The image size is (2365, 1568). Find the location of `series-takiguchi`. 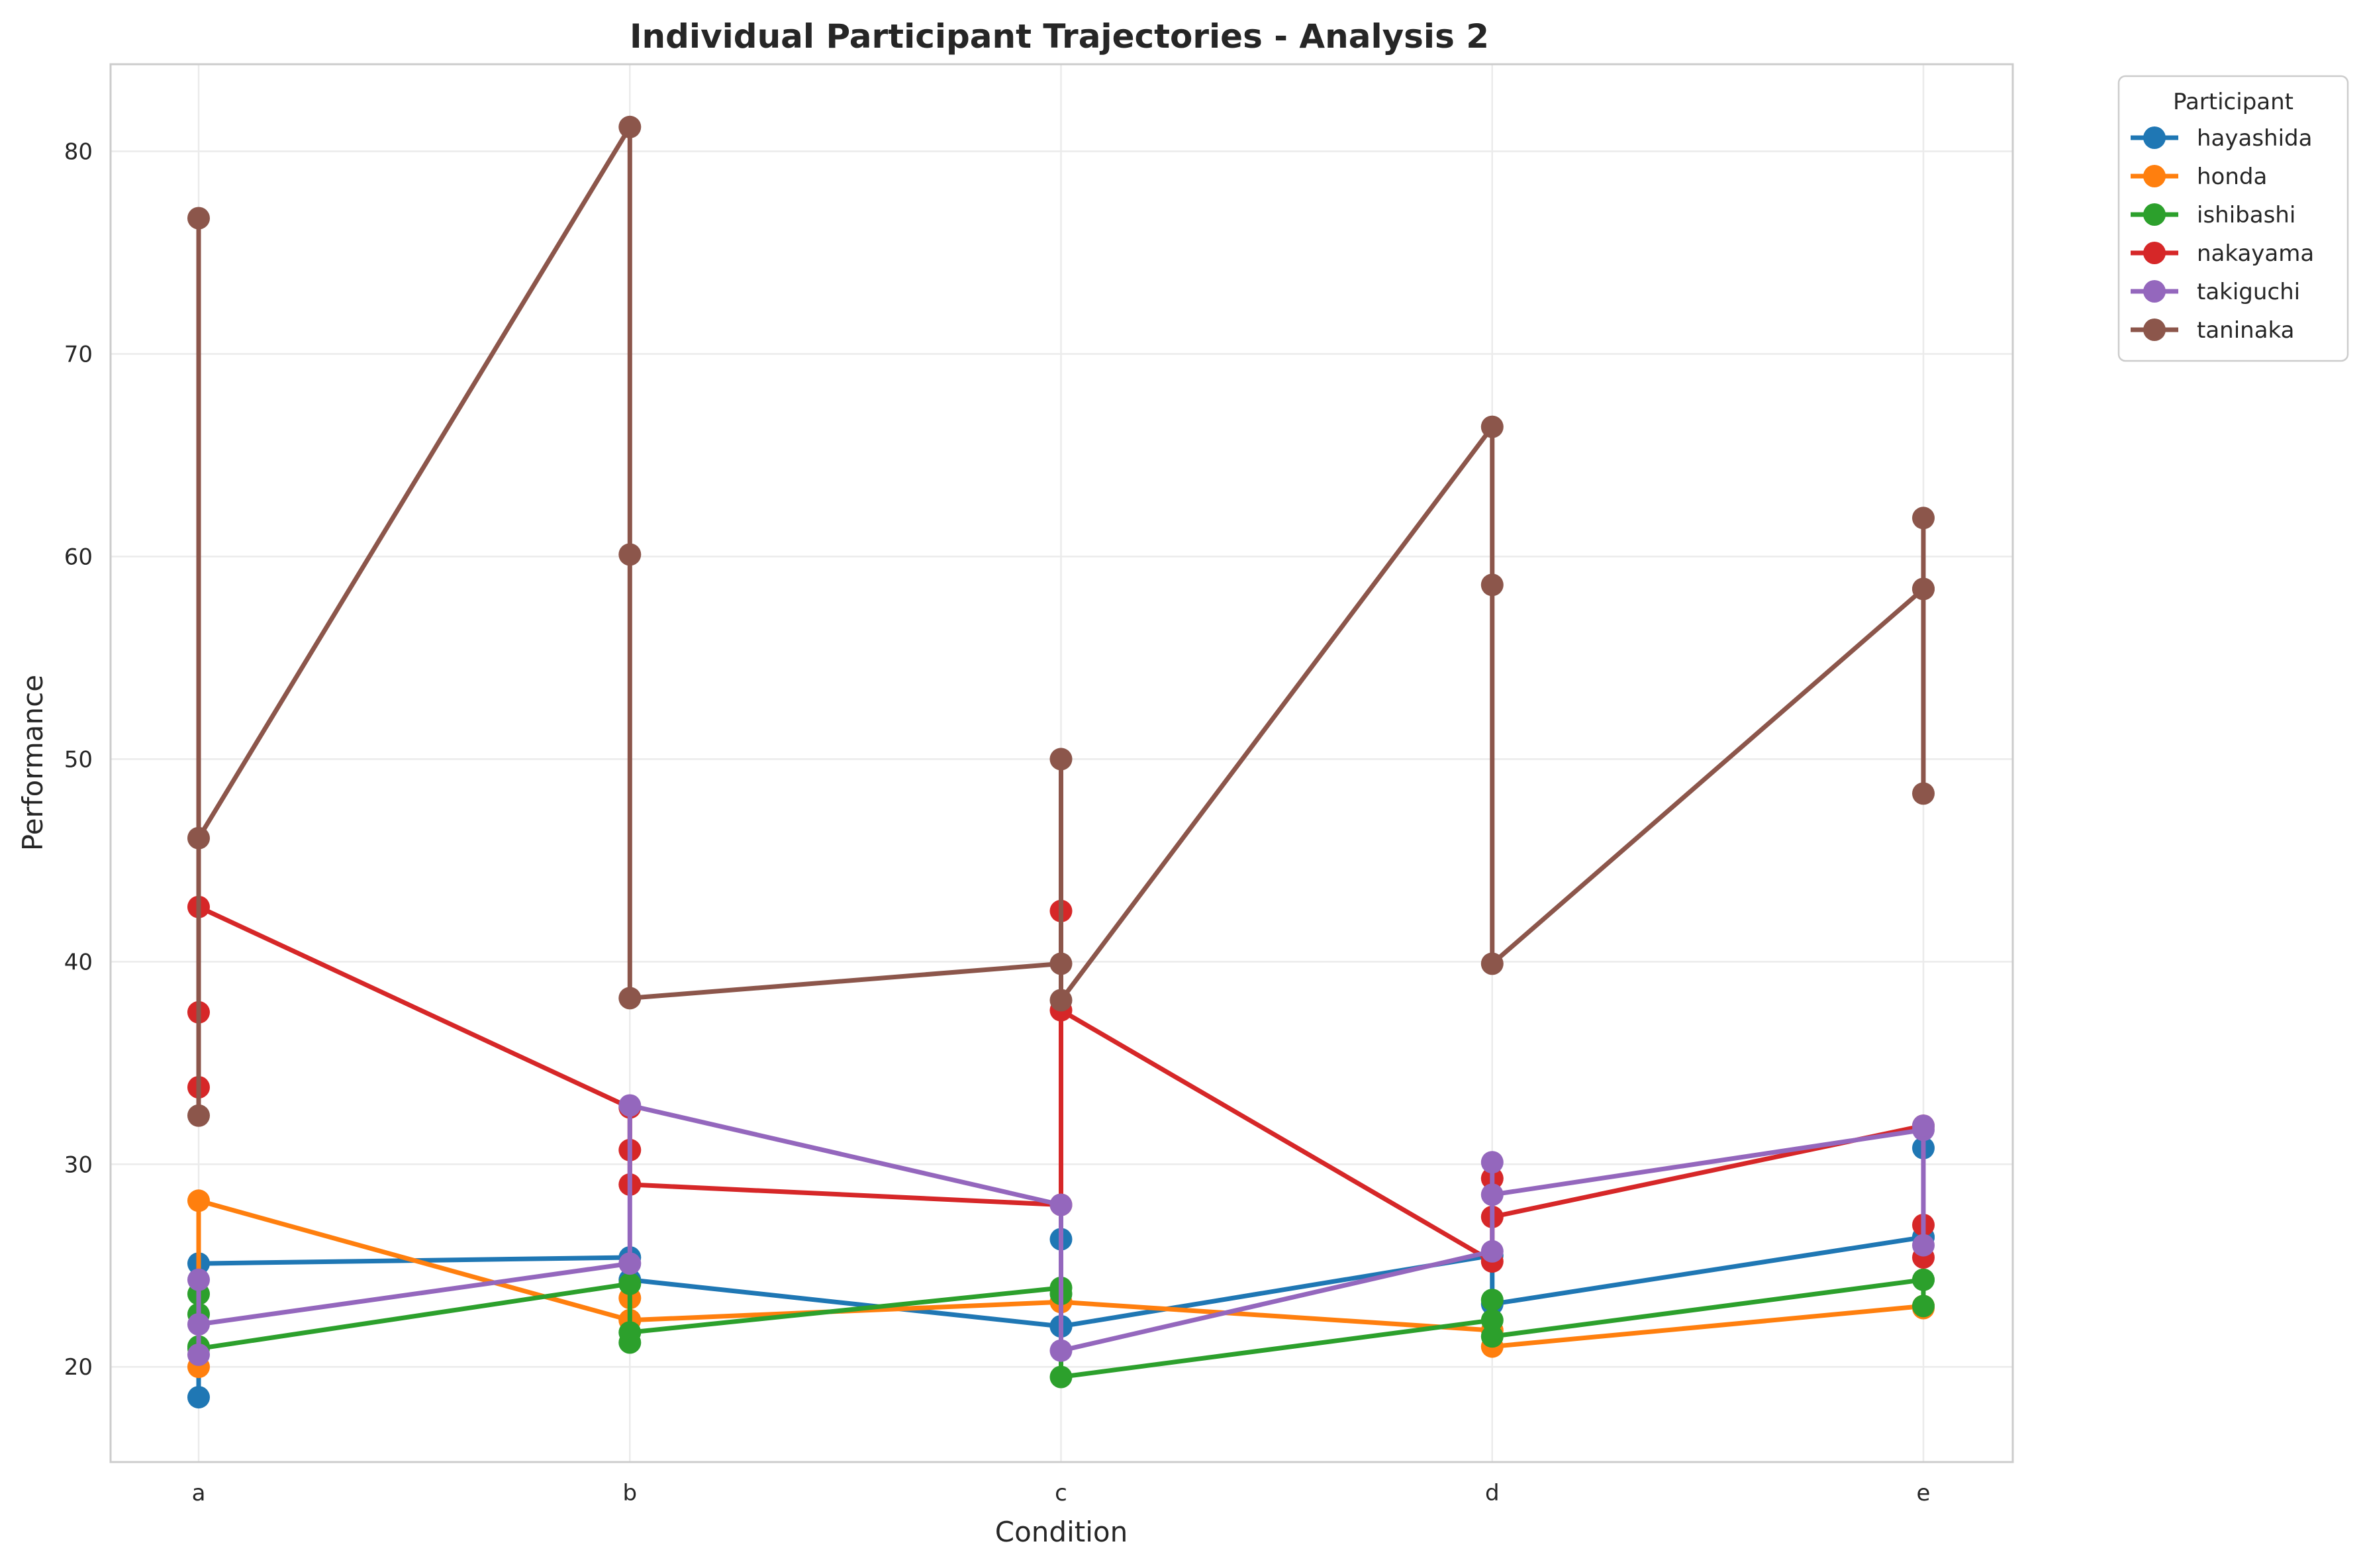

series-takiguchi is located at coordinates (1061, 1230).